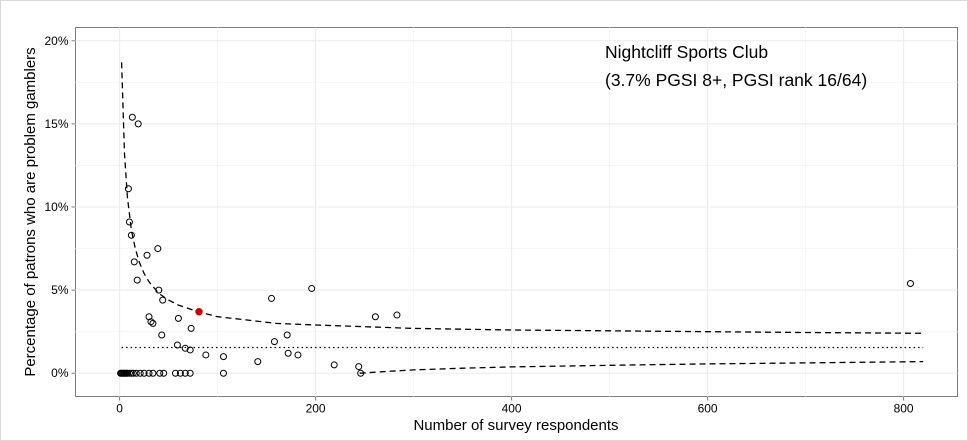  Describe the element at coordinates (515, 425) in the screenshot. I see `x-axis-title: Number of survey respondents` at that location.